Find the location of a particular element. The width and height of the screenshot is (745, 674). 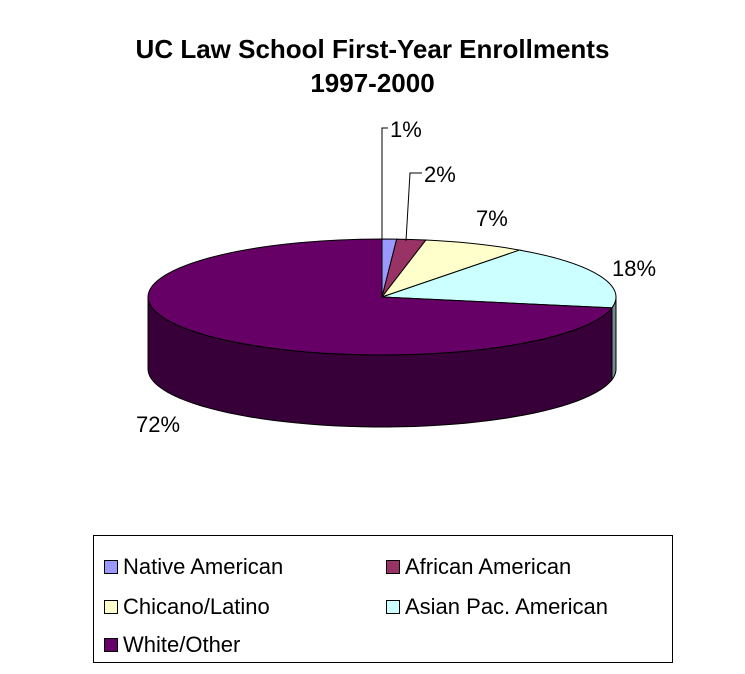

data-label-african-american: 2% is located at coordinates (440, 174).